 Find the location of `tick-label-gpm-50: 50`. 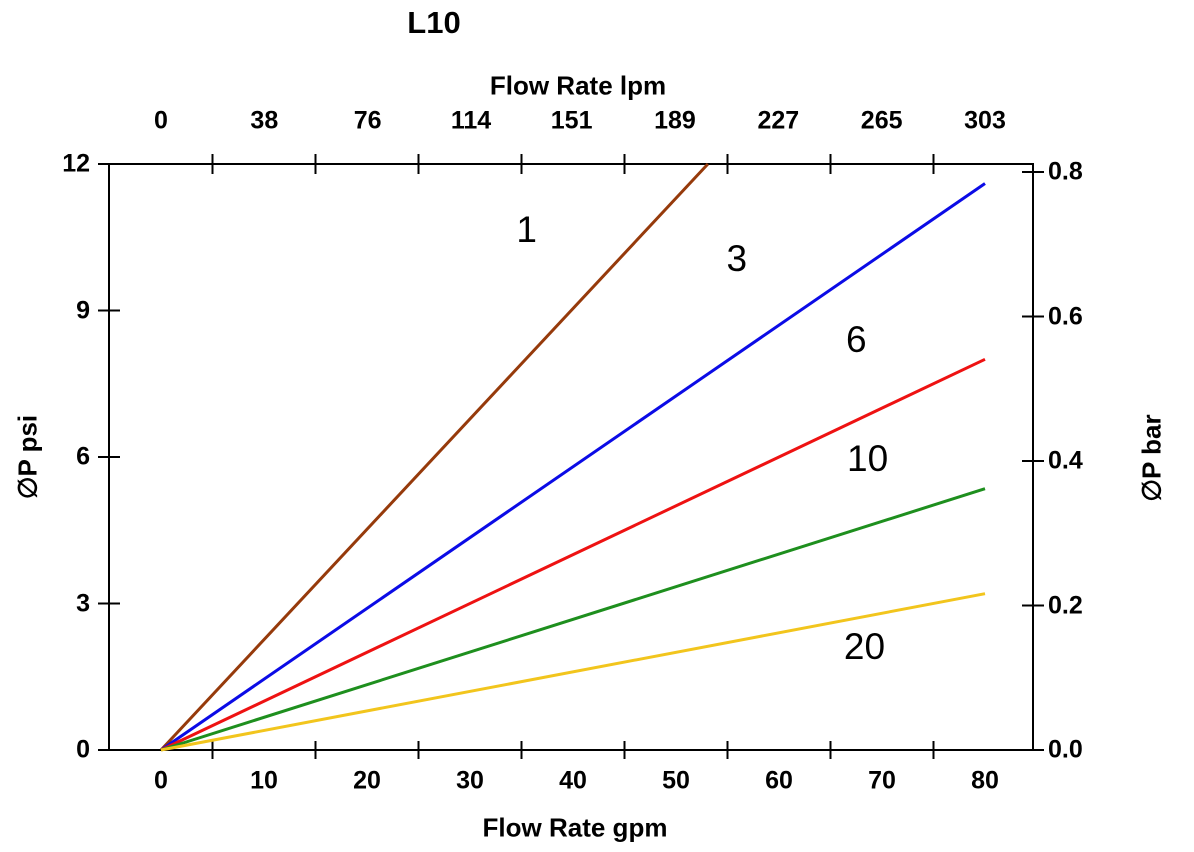

tick-label-gpm-50: 50 is located at coordinates (676, 780).